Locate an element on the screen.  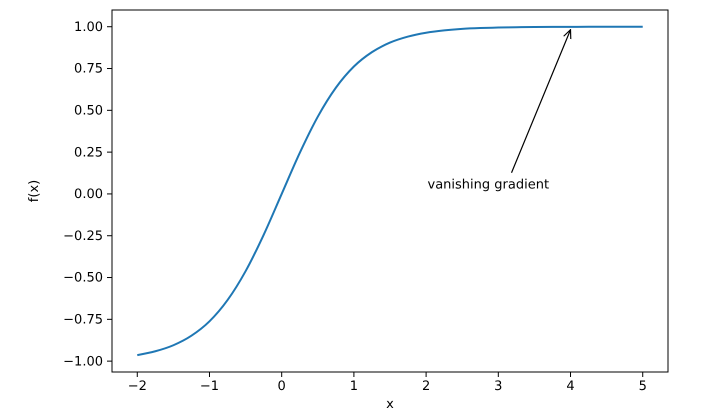
x-tick-label: 1 is located at coordinates (354, 386).